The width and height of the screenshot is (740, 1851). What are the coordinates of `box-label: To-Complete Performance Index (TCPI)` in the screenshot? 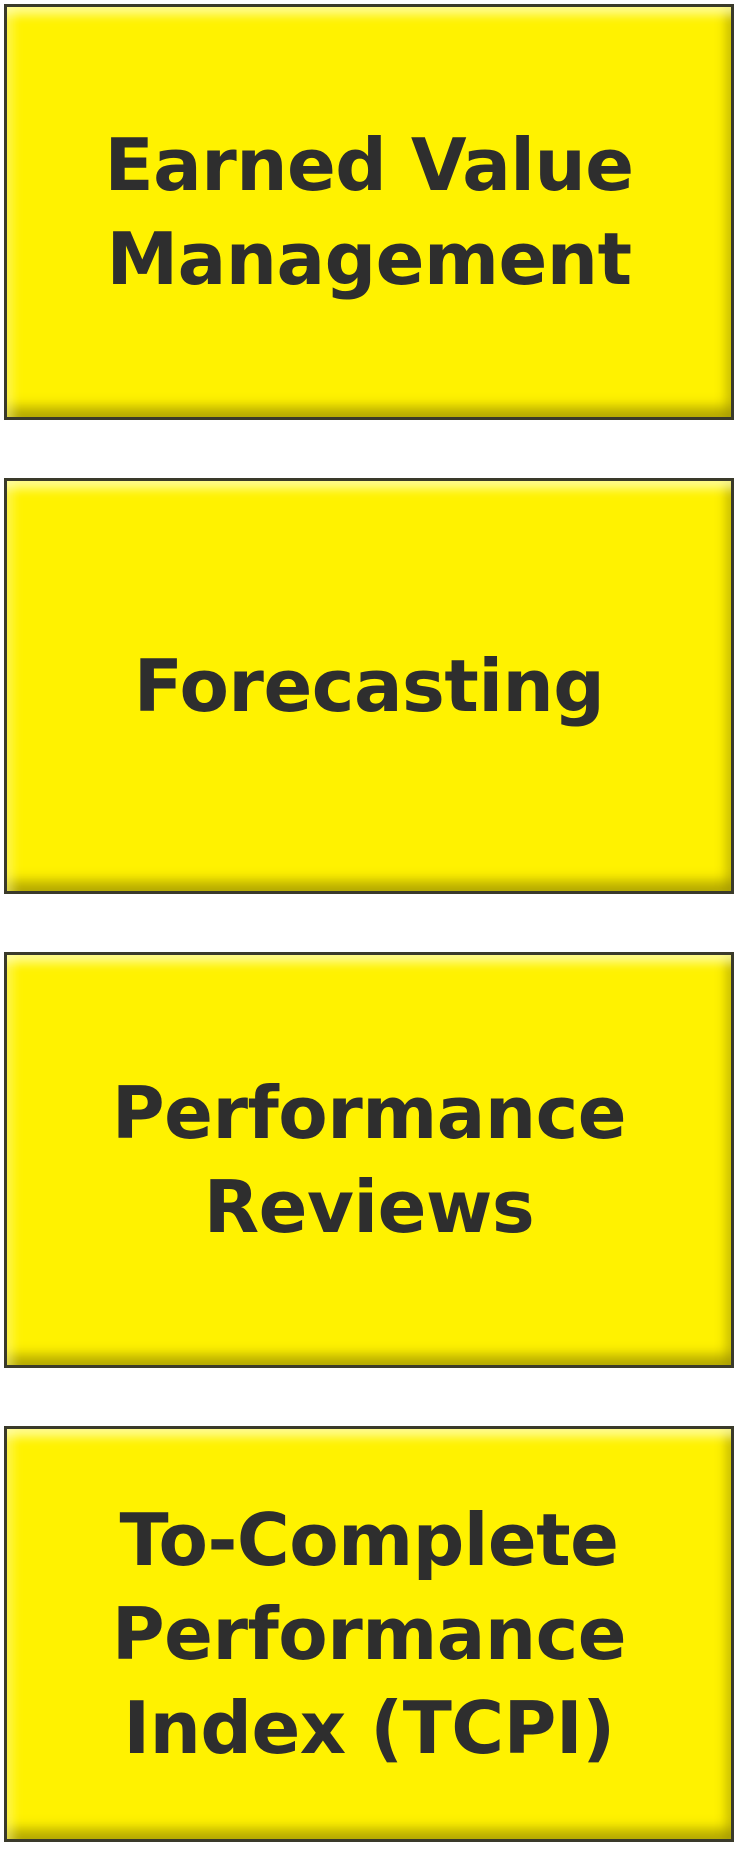 It's located at (369, 1634).